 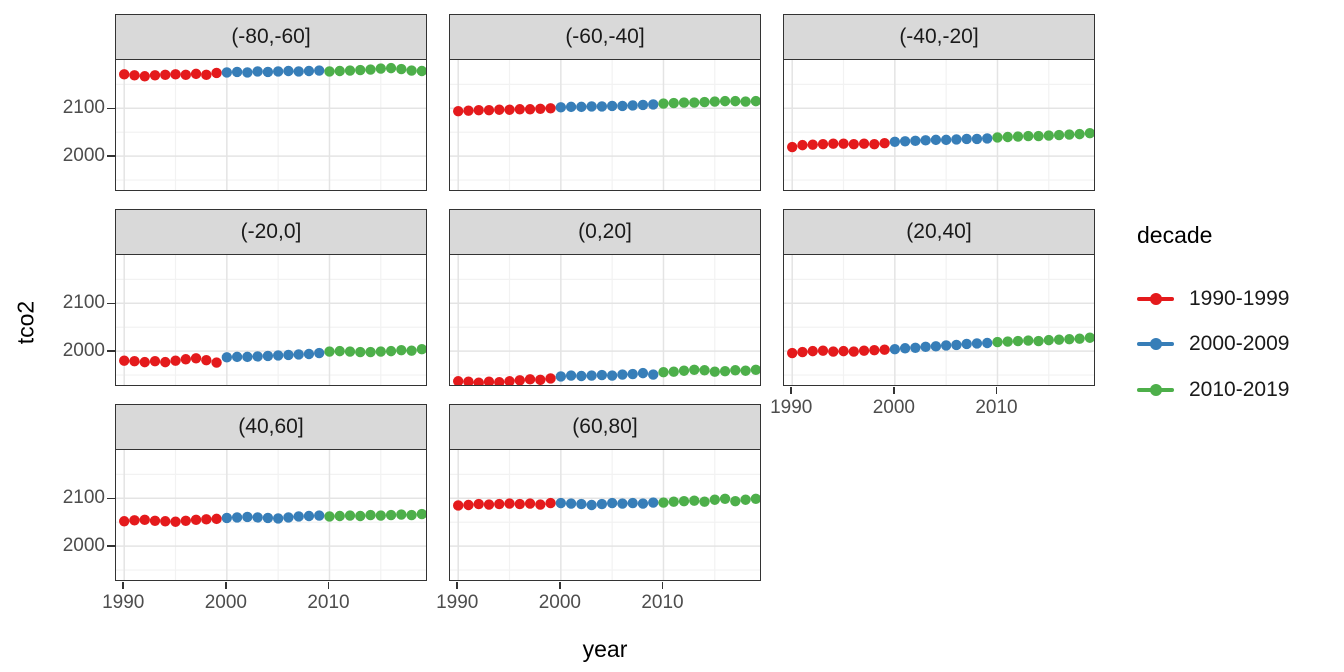 I want to click on y-axis-tick-label: 2000, so click(x=83, y=546).